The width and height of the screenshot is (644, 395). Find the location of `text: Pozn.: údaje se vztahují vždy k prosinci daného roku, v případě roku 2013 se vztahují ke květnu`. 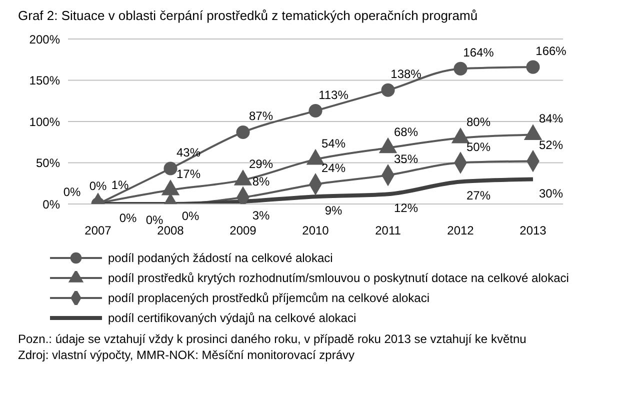

text: Pozn.: údaje se vztahují vždy k prosinci daného roku, v případě roku 2013 se vztahují ke květnu is located at coordinates (273, 339).